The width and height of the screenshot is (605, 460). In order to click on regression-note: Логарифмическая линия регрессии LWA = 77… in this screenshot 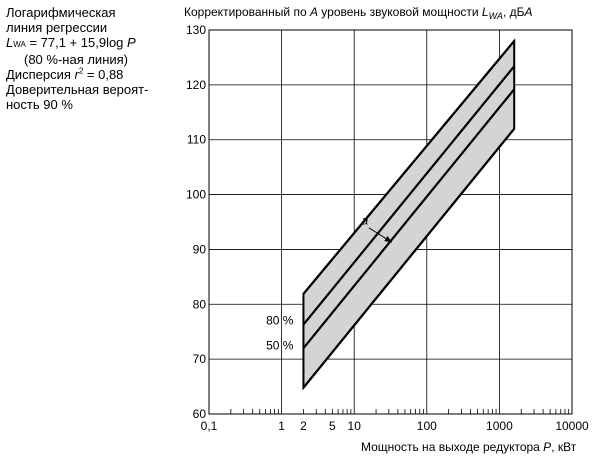, I will do `click(96, 58)`.